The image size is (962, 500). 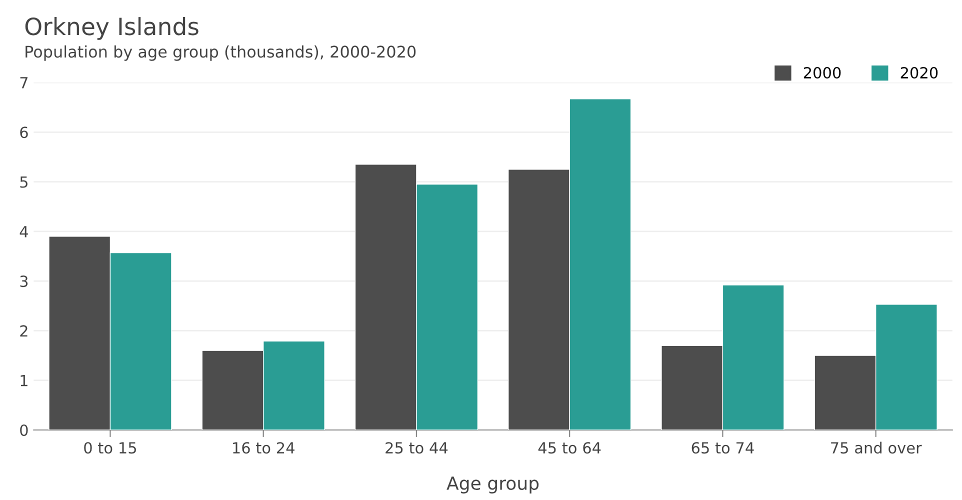 What do you see at coordinates (876, 448) in the screenshot?
I see `x-tick-label: 75 and over` at bounding box center [876, 448].